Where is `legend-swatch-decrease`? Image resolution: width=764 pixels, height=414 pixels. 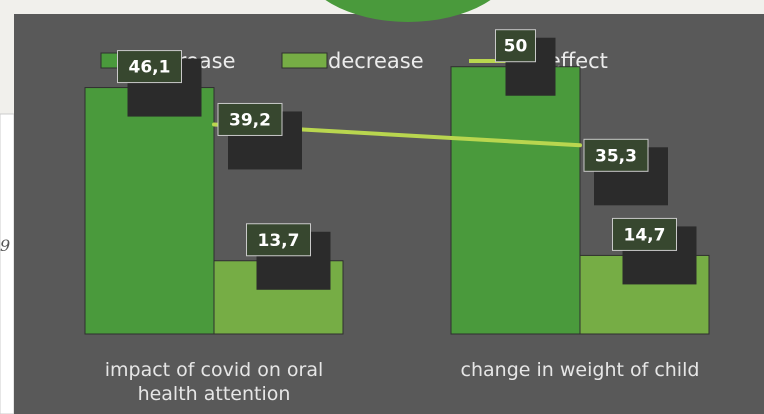 legend-swatch-decrease is located at coordinates (304, 60).